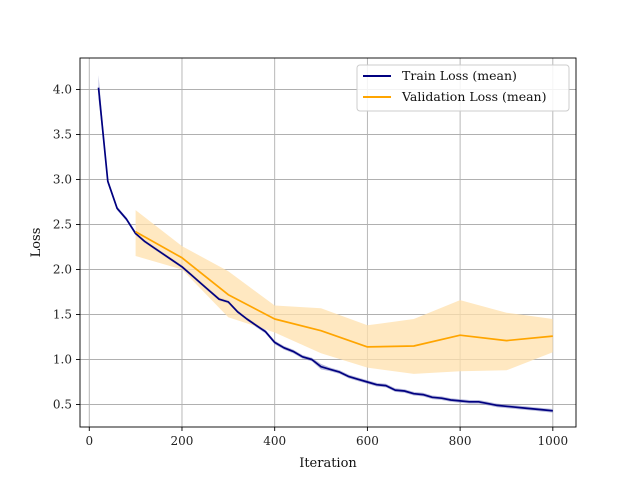 The image size is (640, 480). Describe the element at coordinates (62, 405) in the screenshot. I see `y-tick-label: 0.5` at that location.